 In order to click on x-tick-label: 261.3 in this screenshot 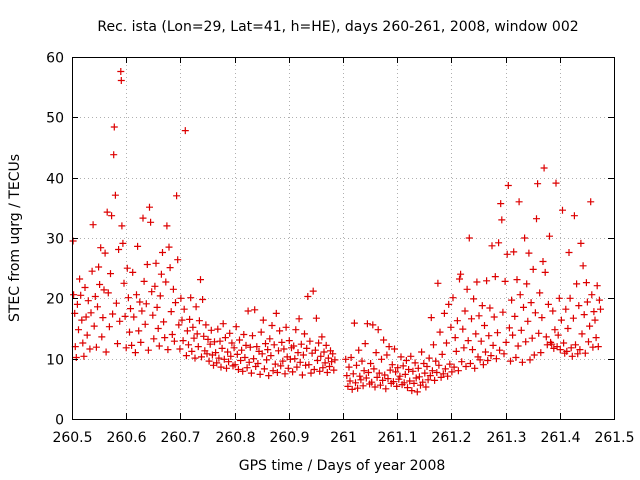, I will do `click(506, 438)`.